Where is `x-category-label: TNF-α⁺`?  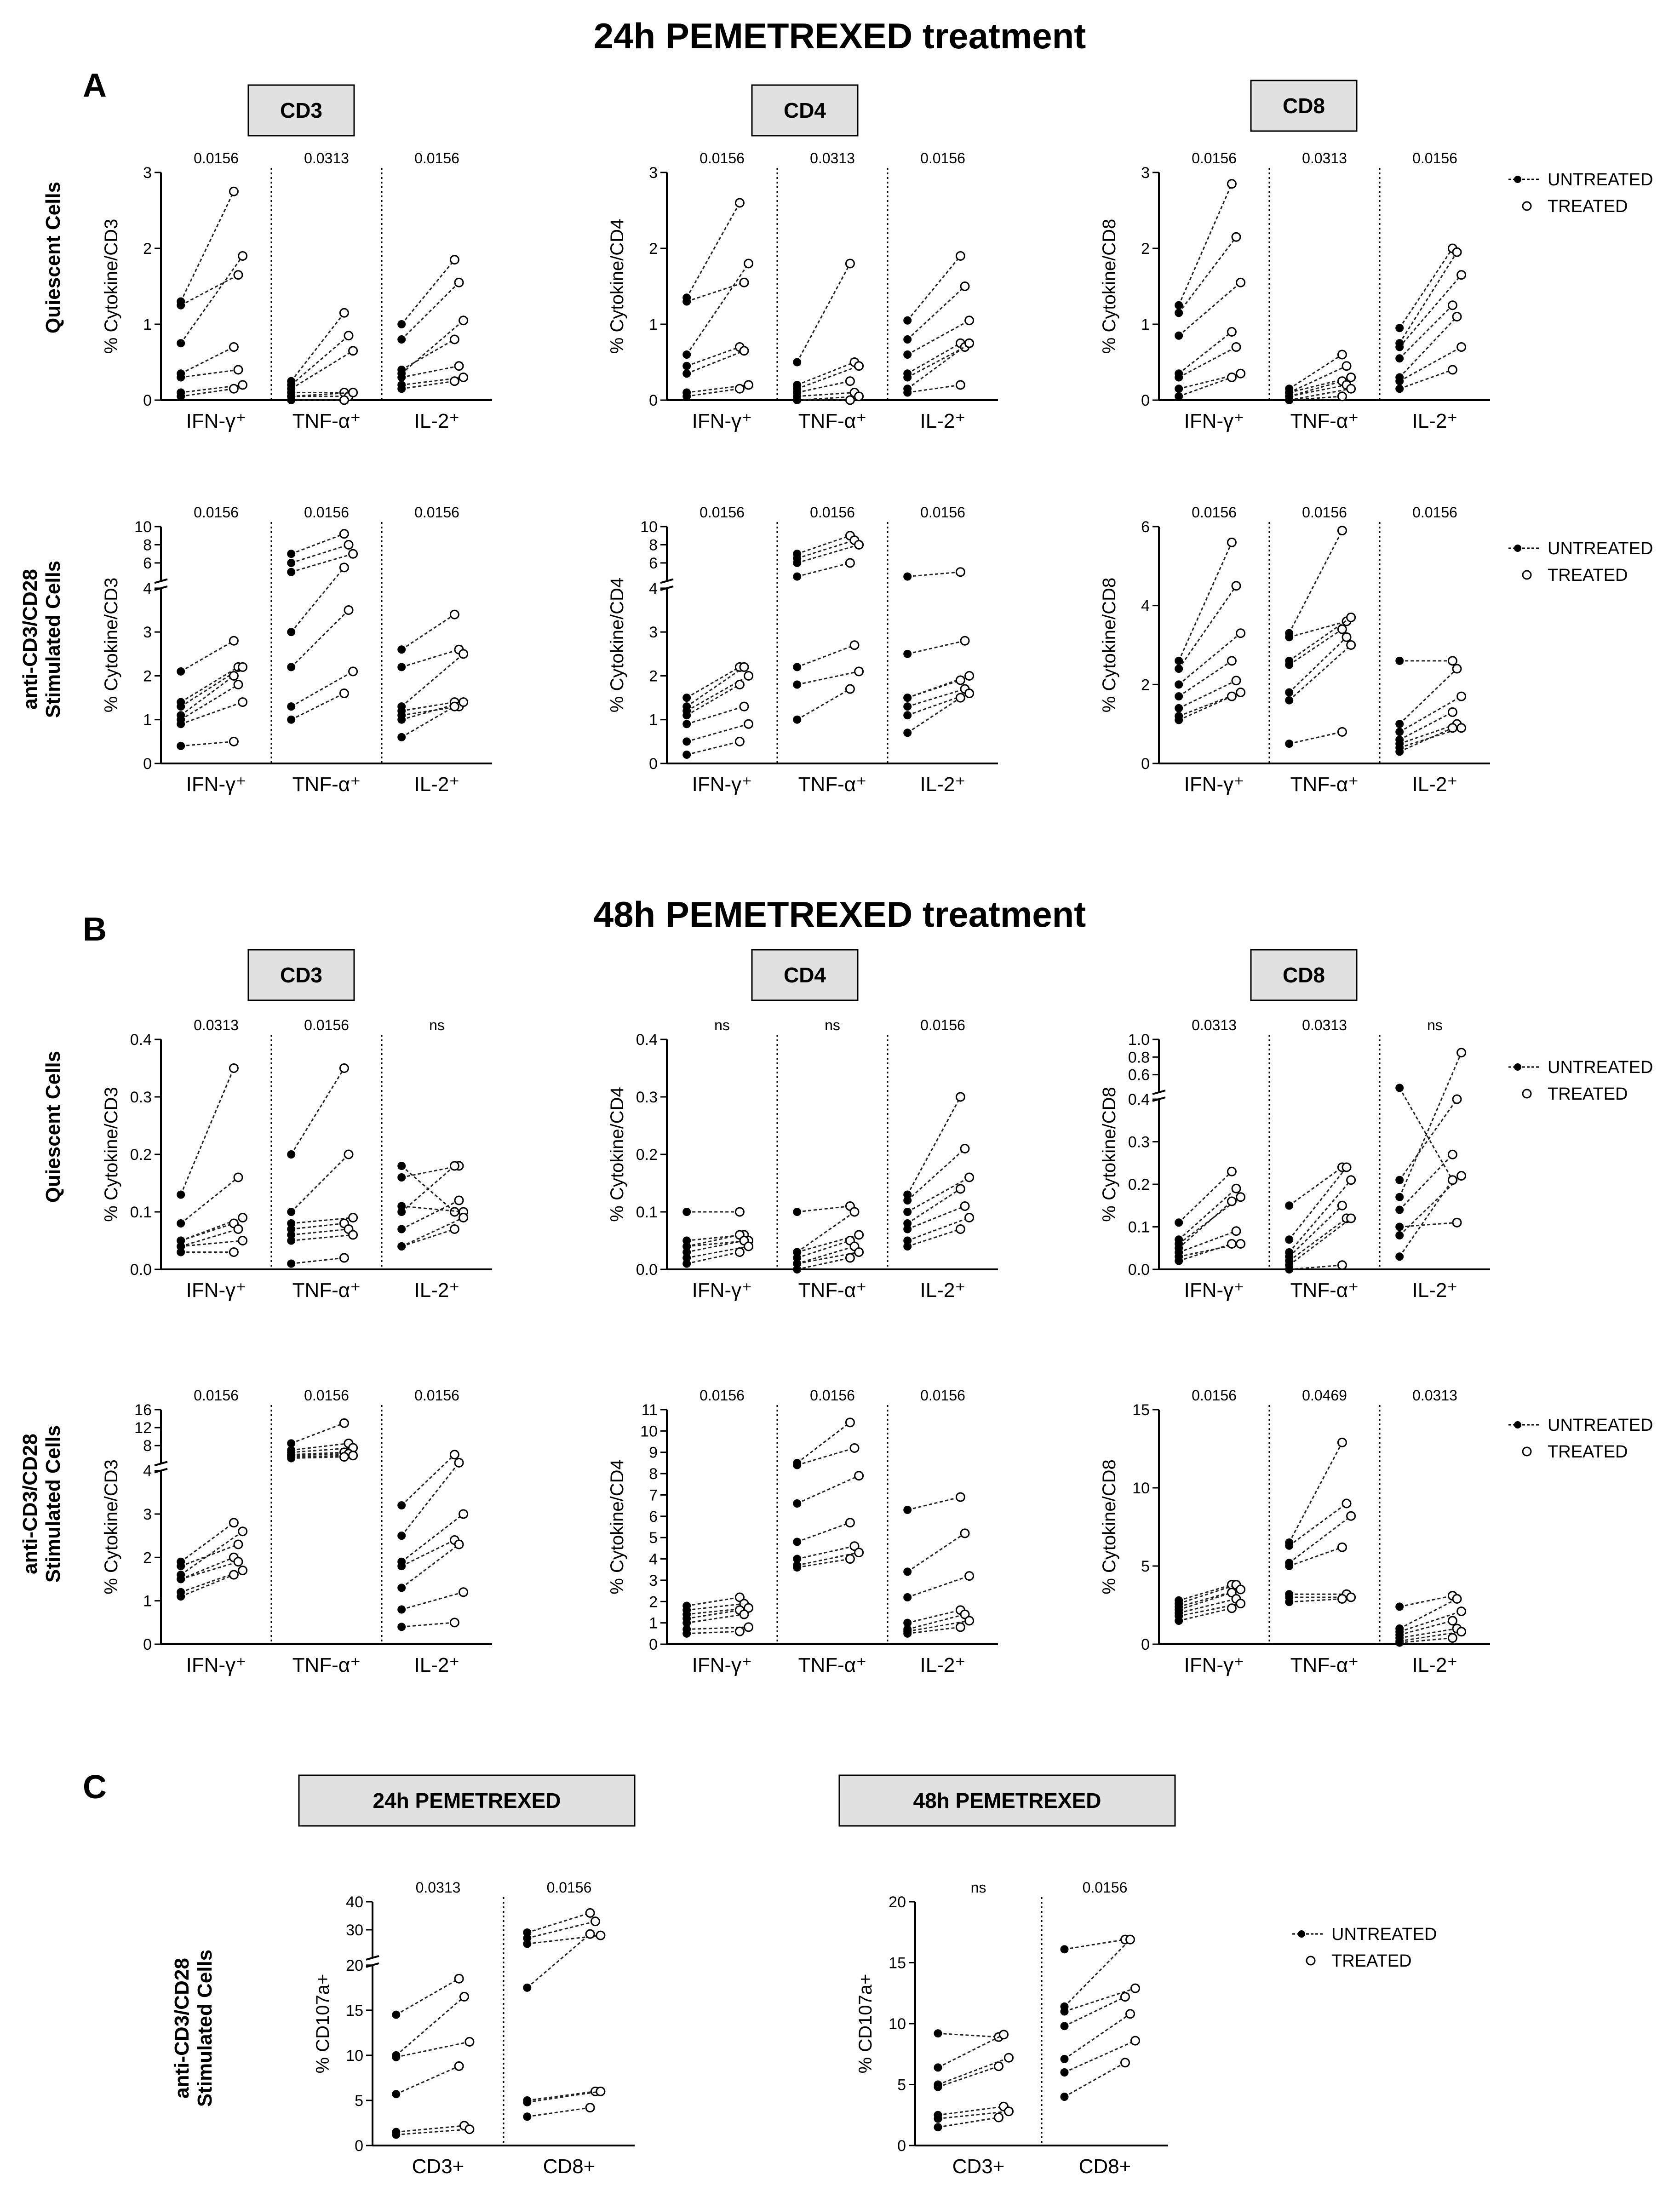
x-category-label: TNF-α⁺ is located at coordinates (832, 421).